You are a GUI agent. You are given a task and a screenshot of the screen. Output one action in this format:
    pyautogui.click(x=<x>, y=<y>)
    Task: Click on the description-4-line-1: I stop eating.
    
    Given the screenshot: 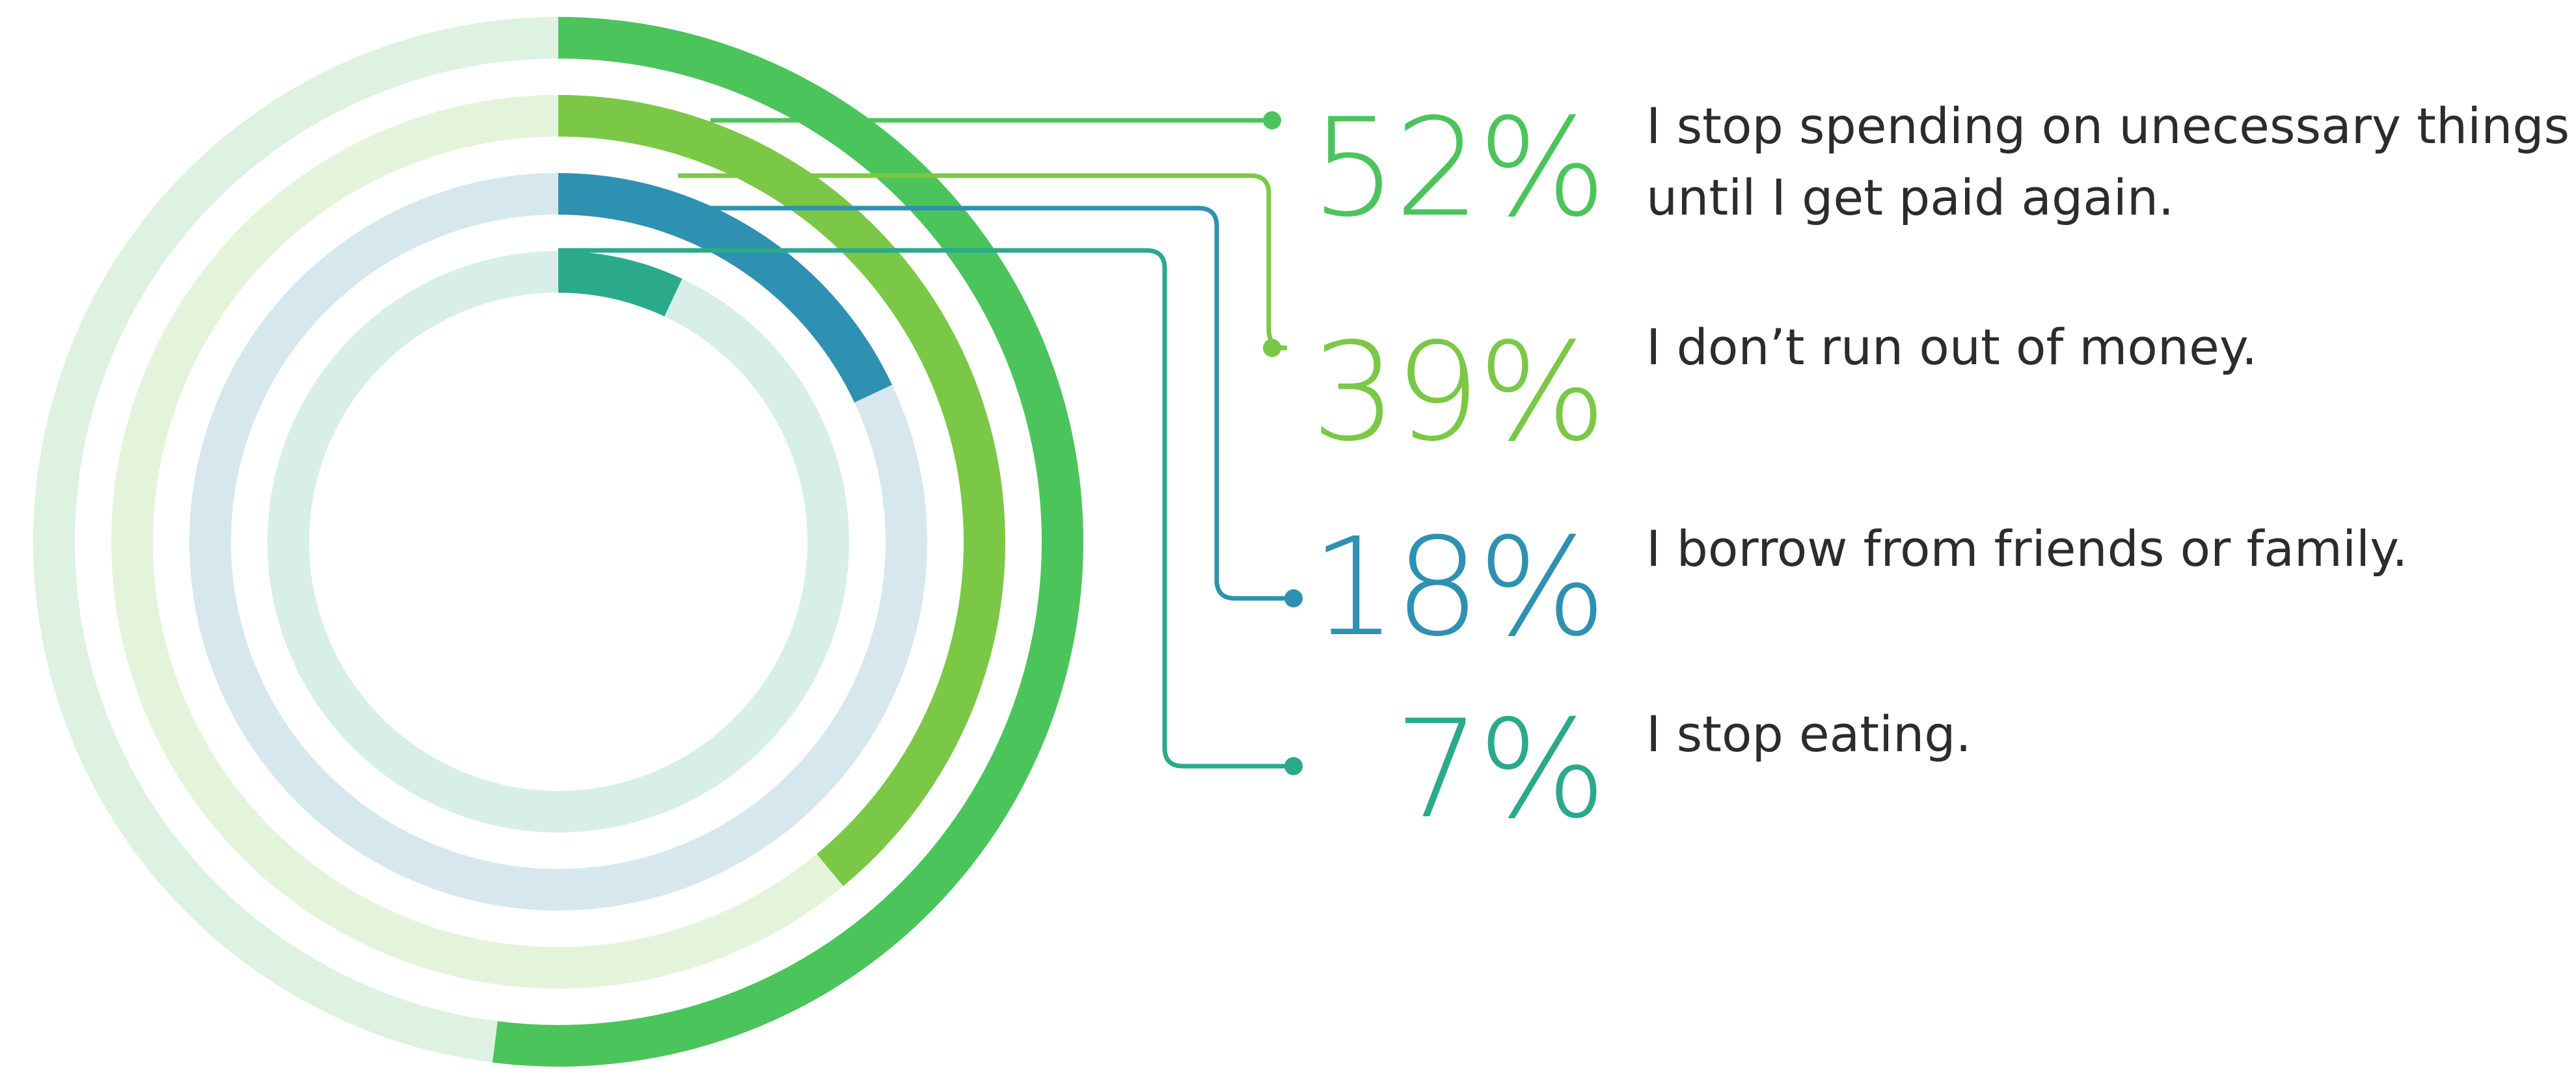 What is the action you would take?
    pyautogui.click(x=1809, y=734)
    